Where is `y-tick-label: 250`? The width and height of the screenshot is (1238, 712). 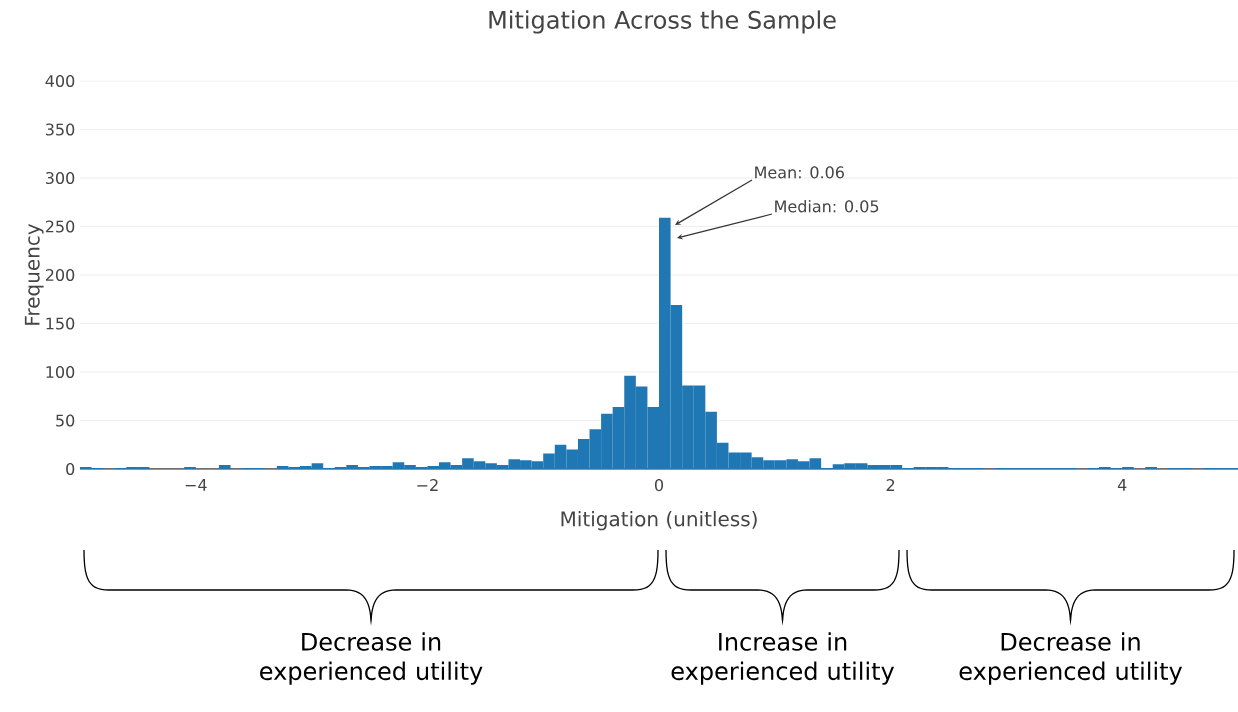 y-tick-label: 250 is located at coordinates (60, 226).